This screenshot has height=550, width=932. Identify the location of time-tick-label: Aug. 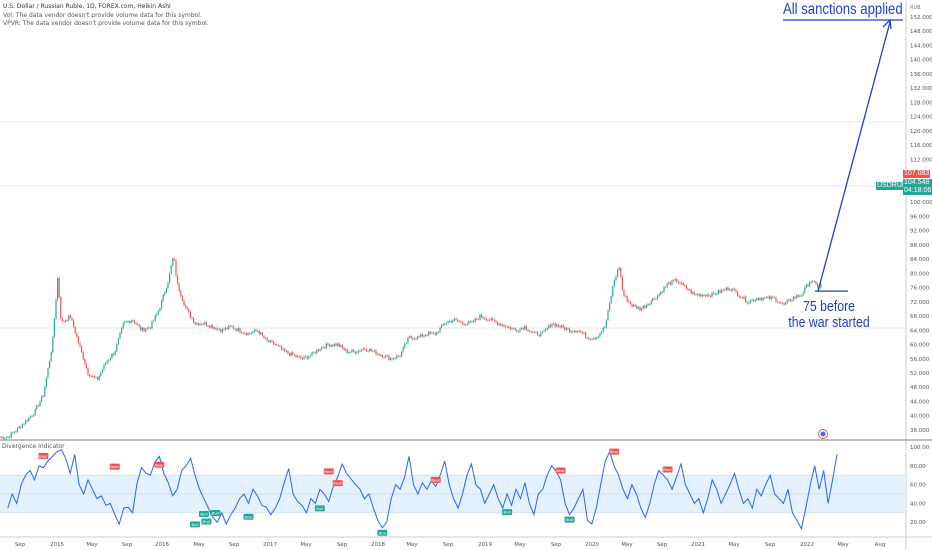
(880, 545).